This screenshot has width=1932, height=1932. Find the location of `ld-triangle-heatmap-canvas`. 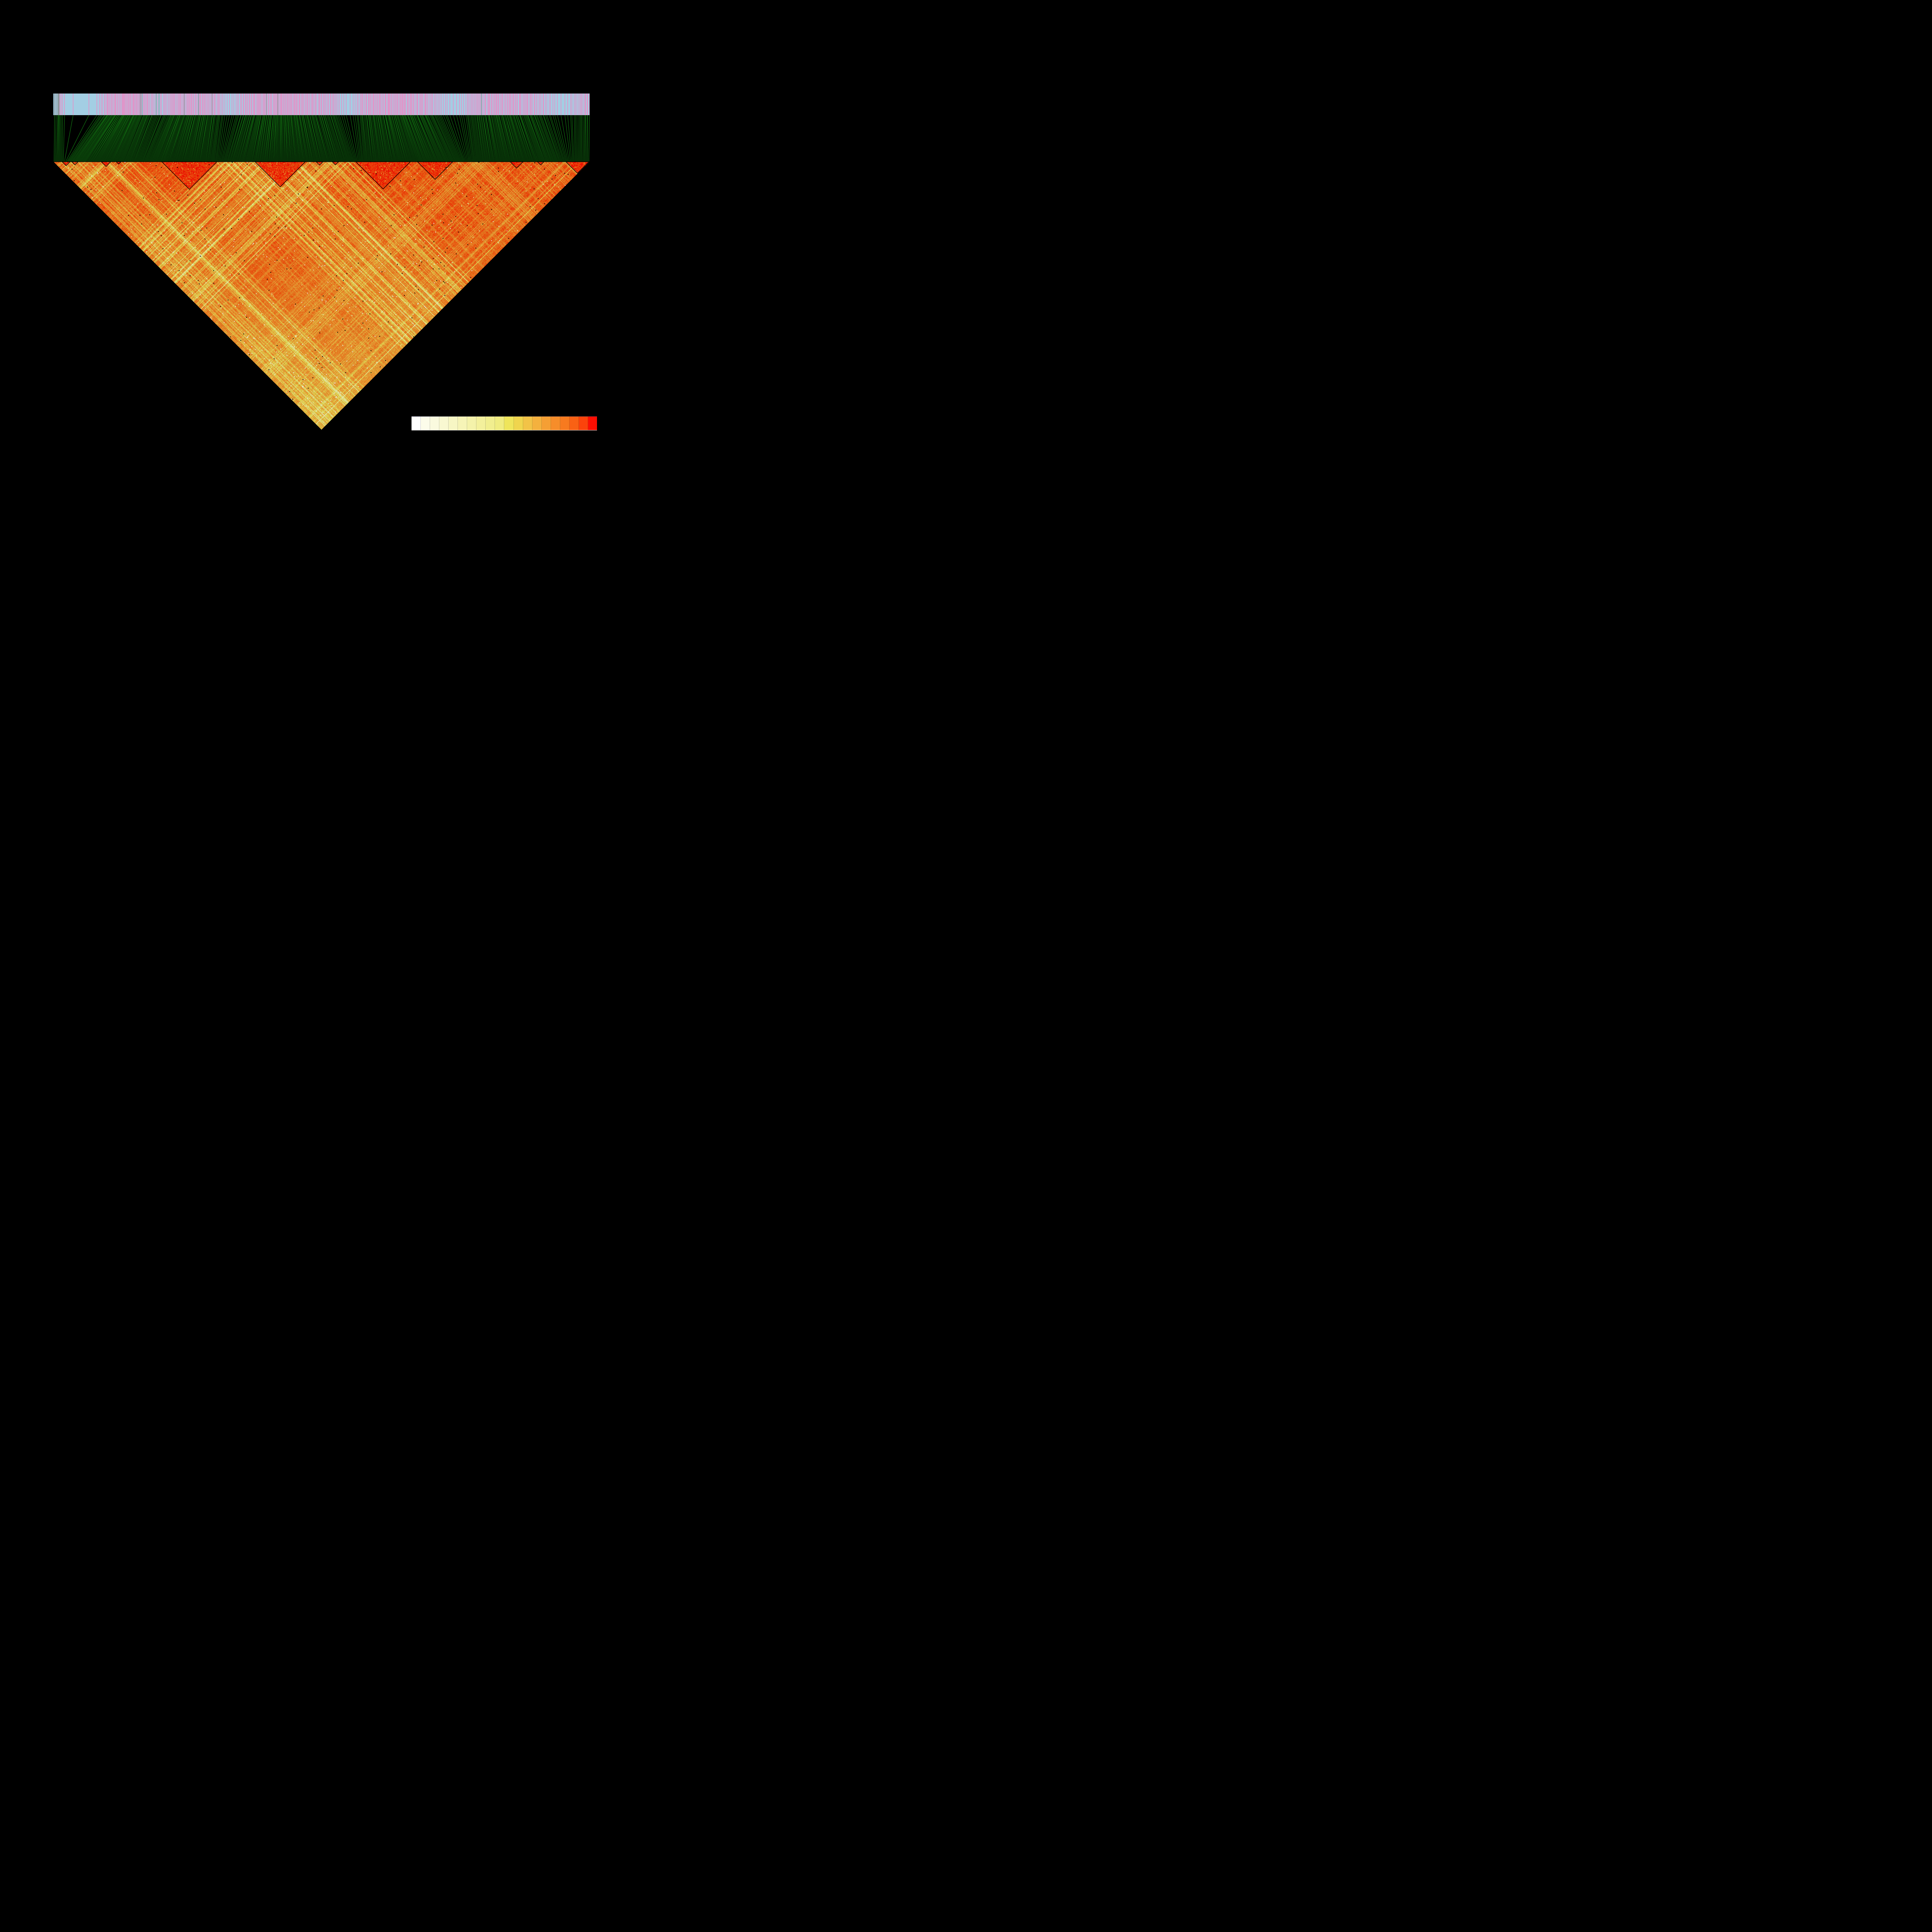

ld-triangle-heatmap-canvas is located at coordinates (308, 228).